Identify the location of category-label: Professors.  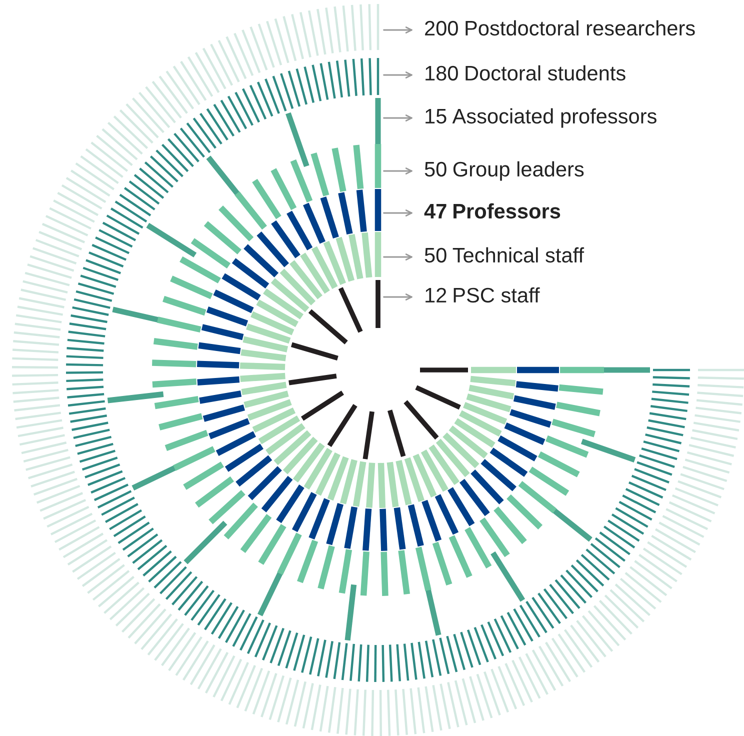
(507, 211).